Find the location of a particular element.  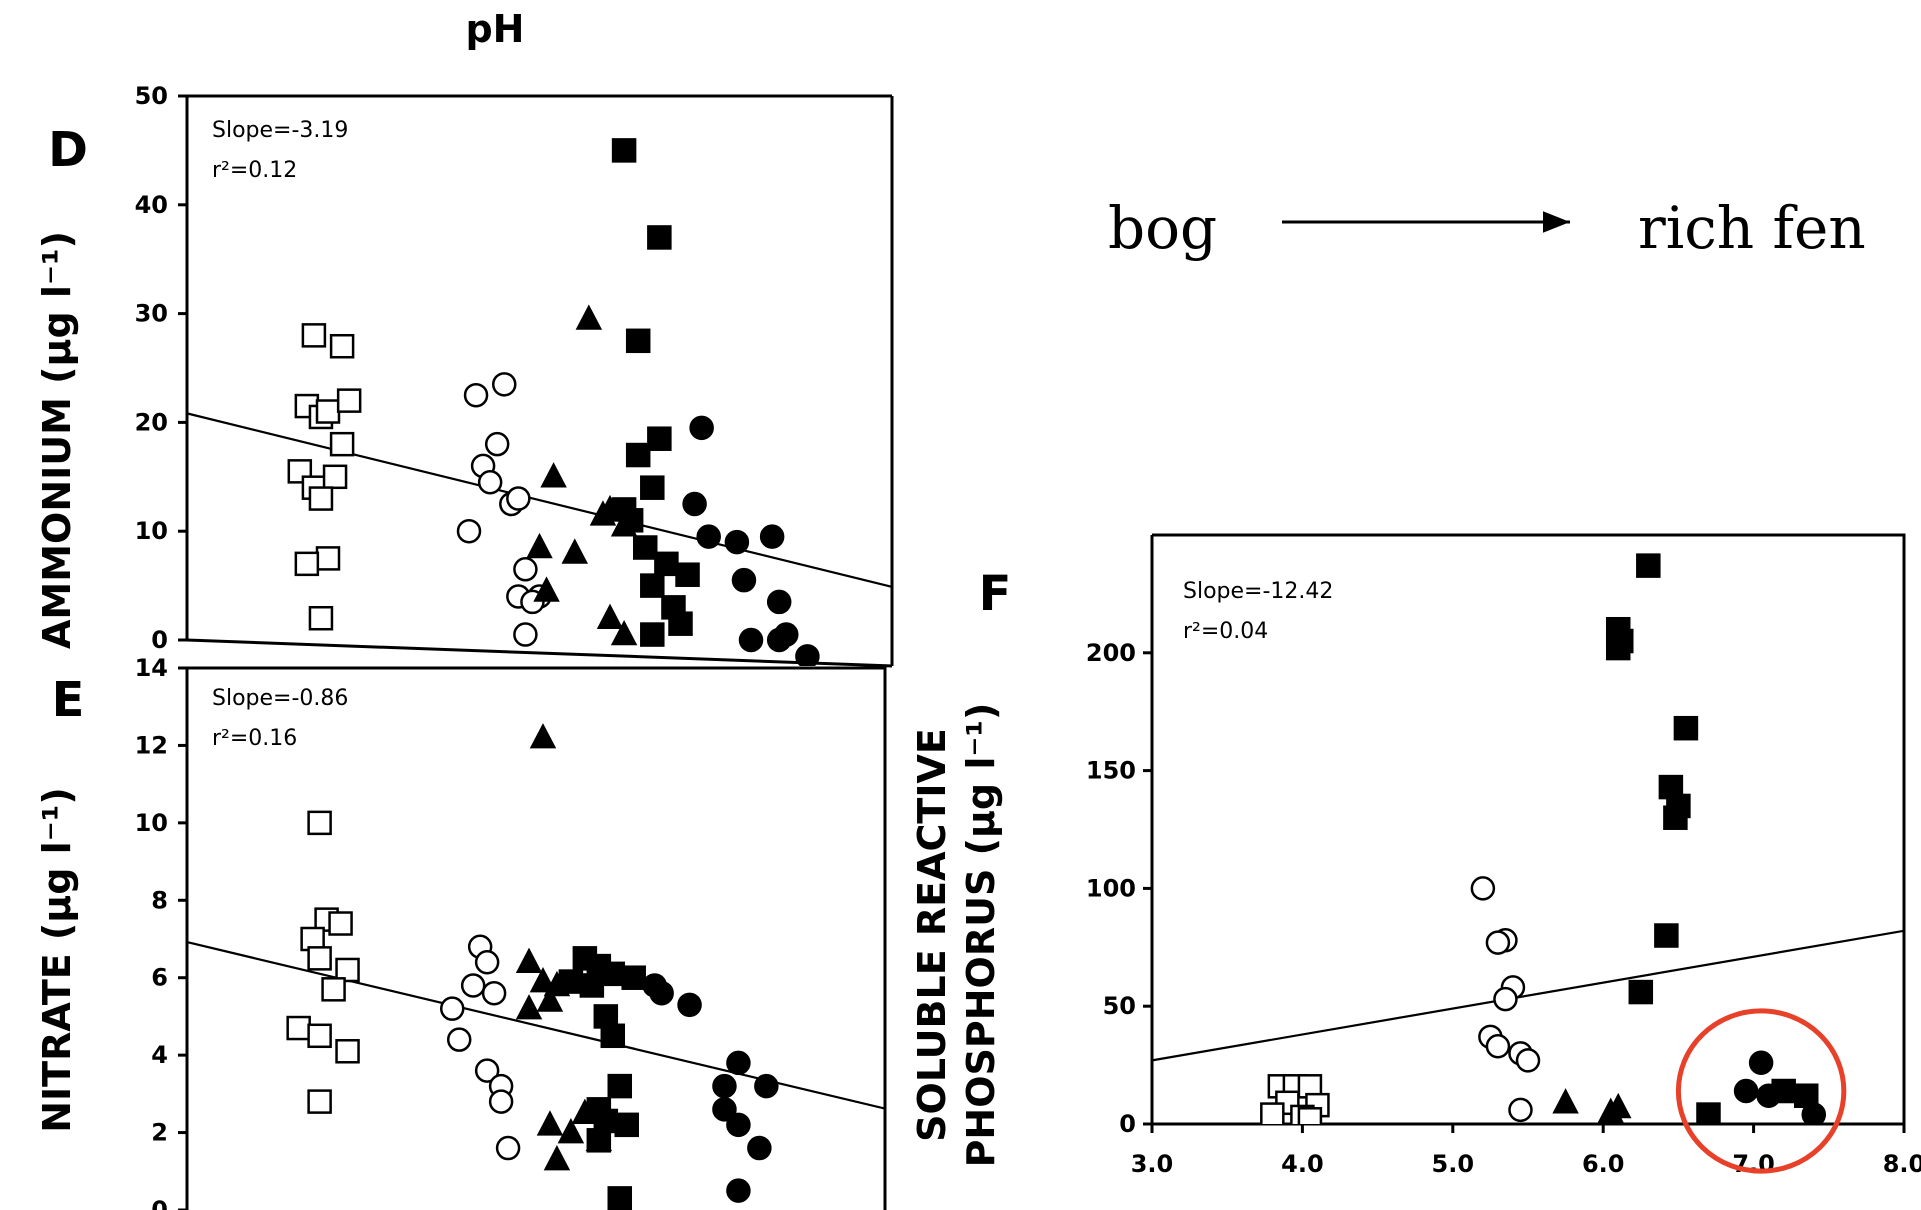

panel-d-ylabel: AMMONIUM (µg l⁻¹) is located at coordinates (57, 440).